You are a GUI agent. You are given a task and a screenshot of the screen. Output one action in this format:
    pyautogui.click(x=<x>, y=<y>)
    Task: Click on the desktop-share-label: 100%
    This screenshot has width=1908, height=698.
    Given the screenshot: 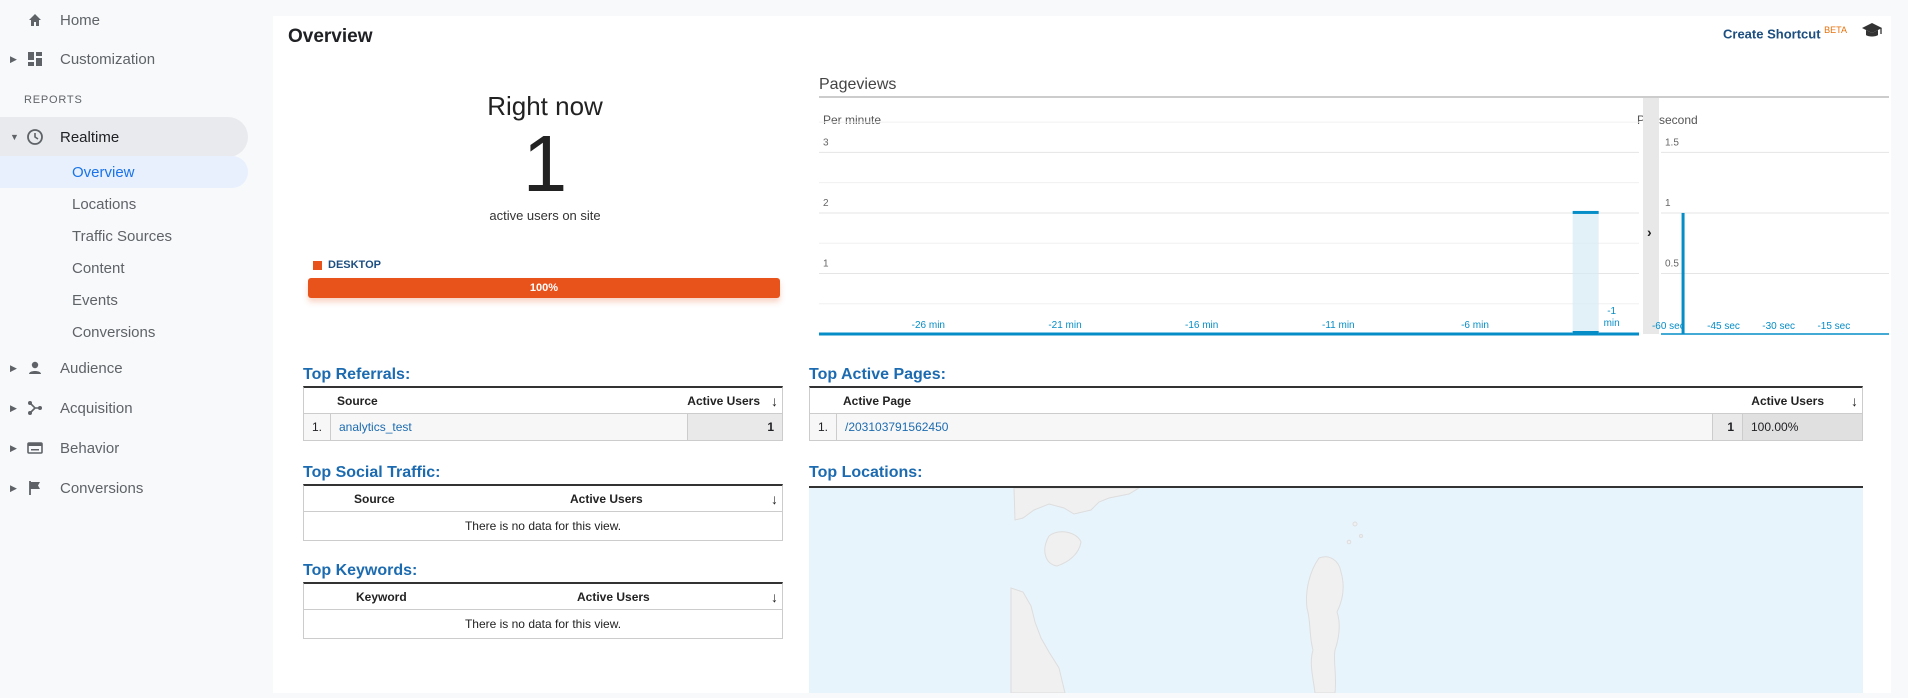 What is the action you would take?
    pyautogui.click(x=544, y=288)
    